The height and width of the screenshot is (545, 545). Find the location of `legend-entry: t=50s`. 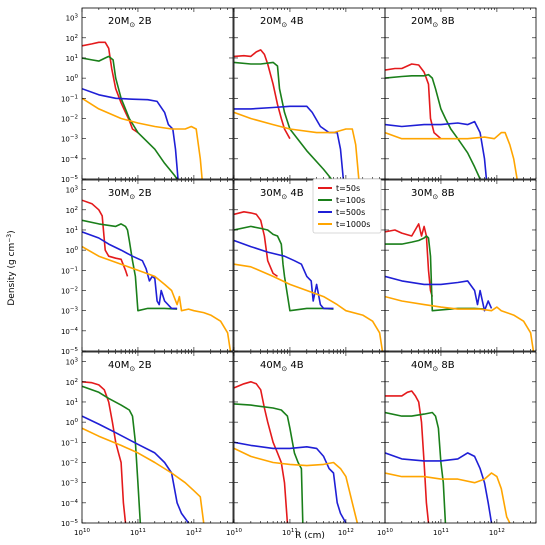

legend-entry: t=50s is located at coordinates (348, 188).